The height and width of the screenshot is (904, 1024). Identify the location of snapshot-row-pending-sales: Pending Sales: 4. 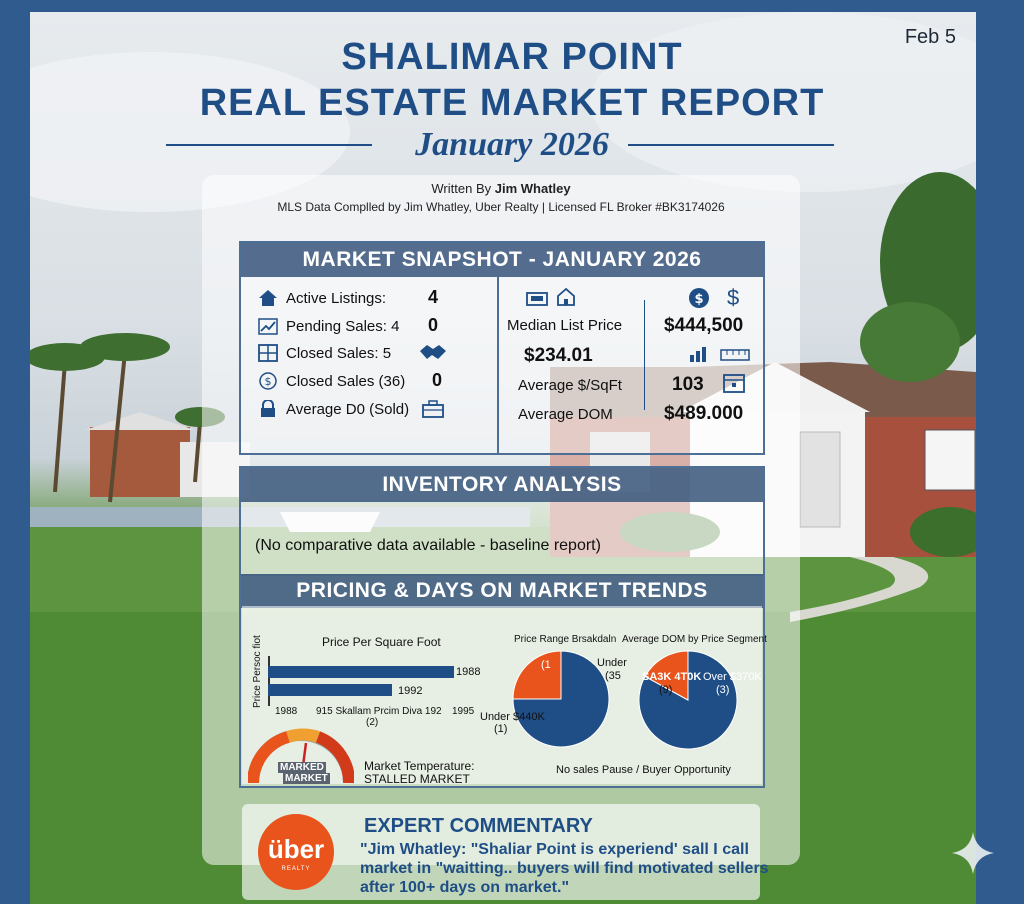
(328, 326).